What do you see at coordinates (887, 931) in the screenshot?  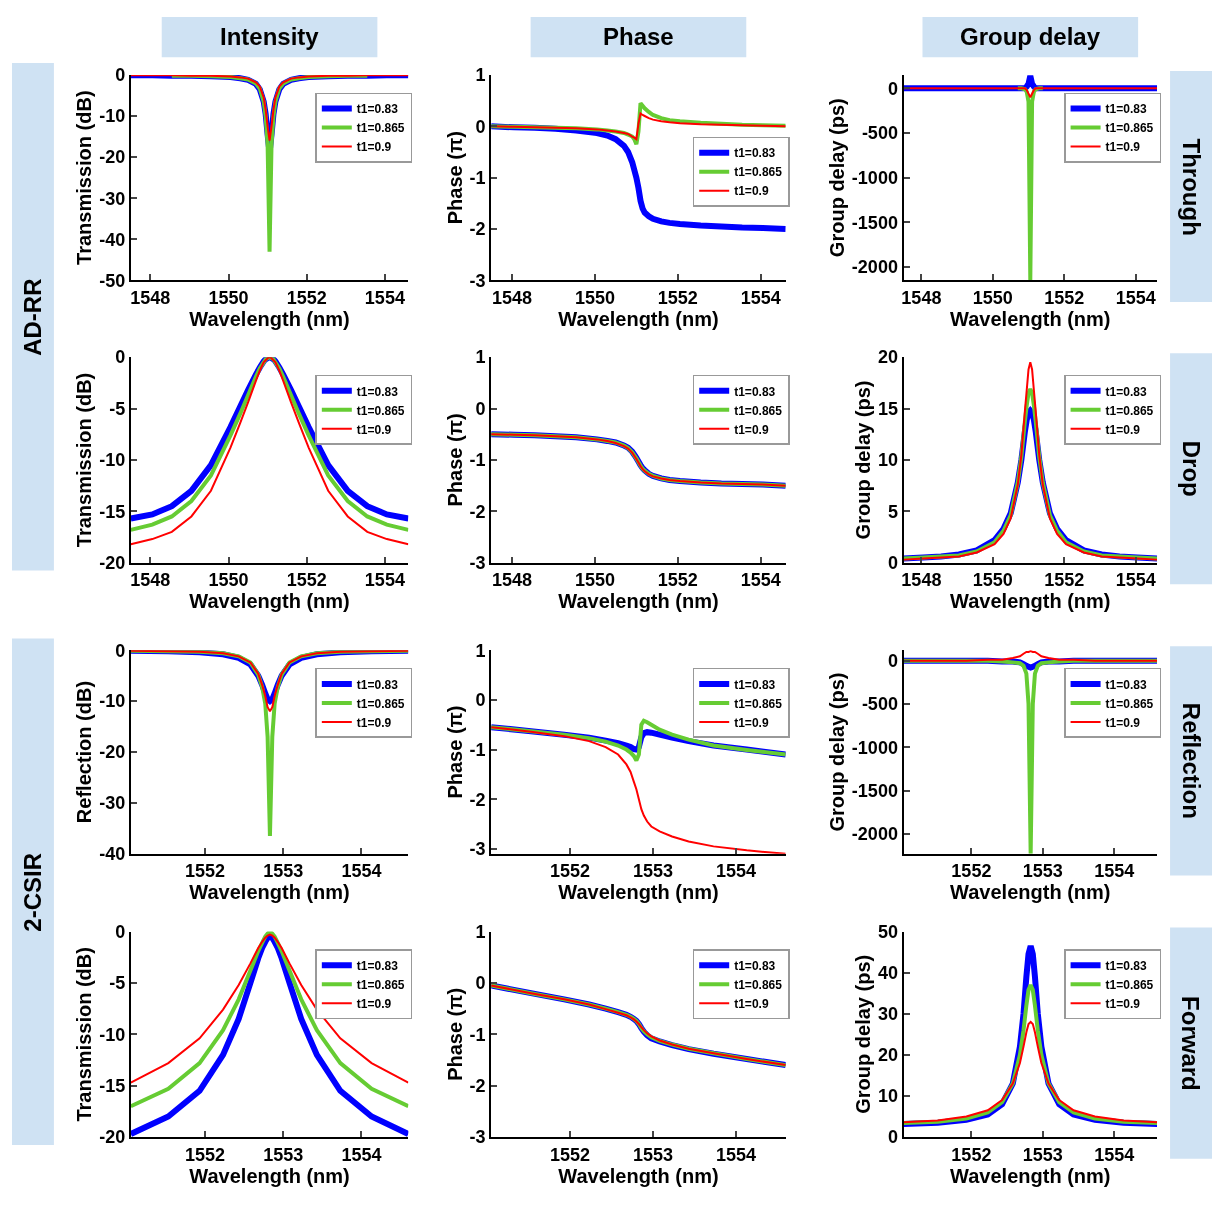 I see `y-tick-label: 50` at bounding box center [887, 931].